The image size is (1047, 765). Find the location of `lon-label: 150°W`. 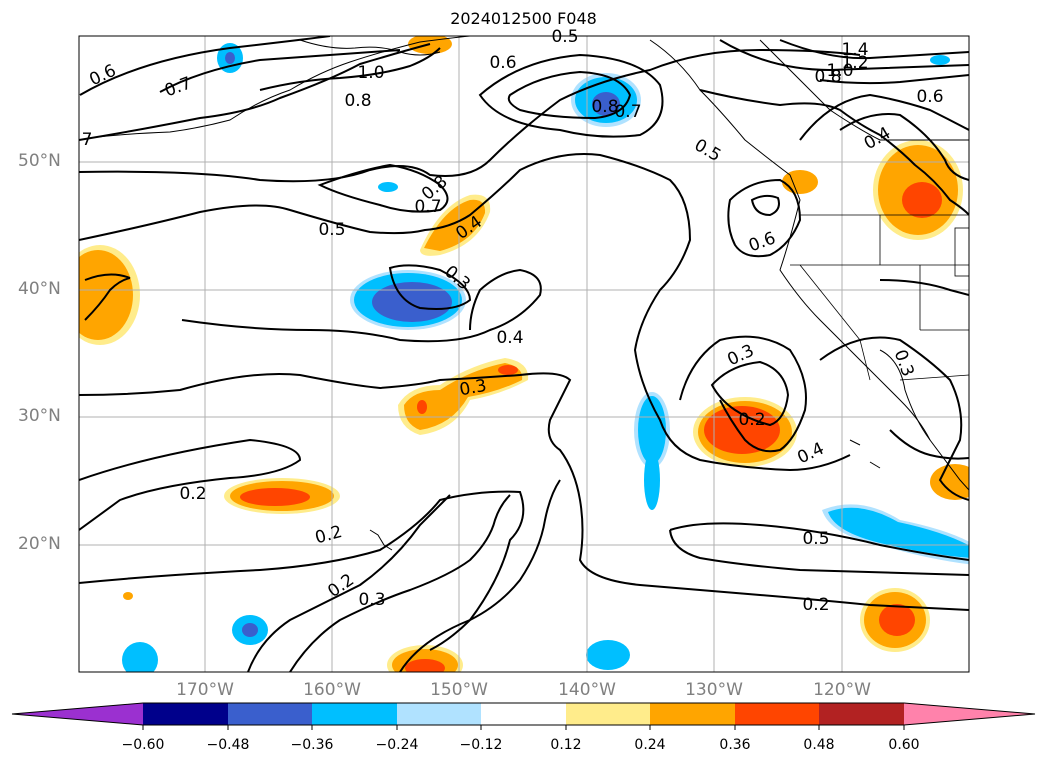

lon-label: 150°W is located at coordinates (459, 690).